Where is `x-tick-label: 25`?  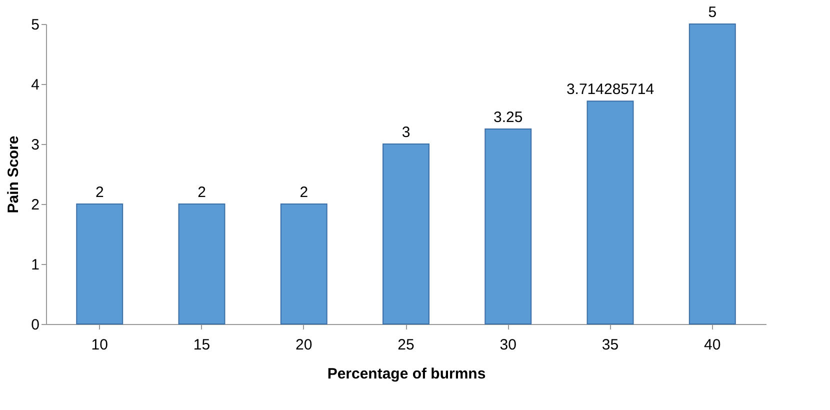
x-tick-label: 25 is located at coordinates (406, 345).